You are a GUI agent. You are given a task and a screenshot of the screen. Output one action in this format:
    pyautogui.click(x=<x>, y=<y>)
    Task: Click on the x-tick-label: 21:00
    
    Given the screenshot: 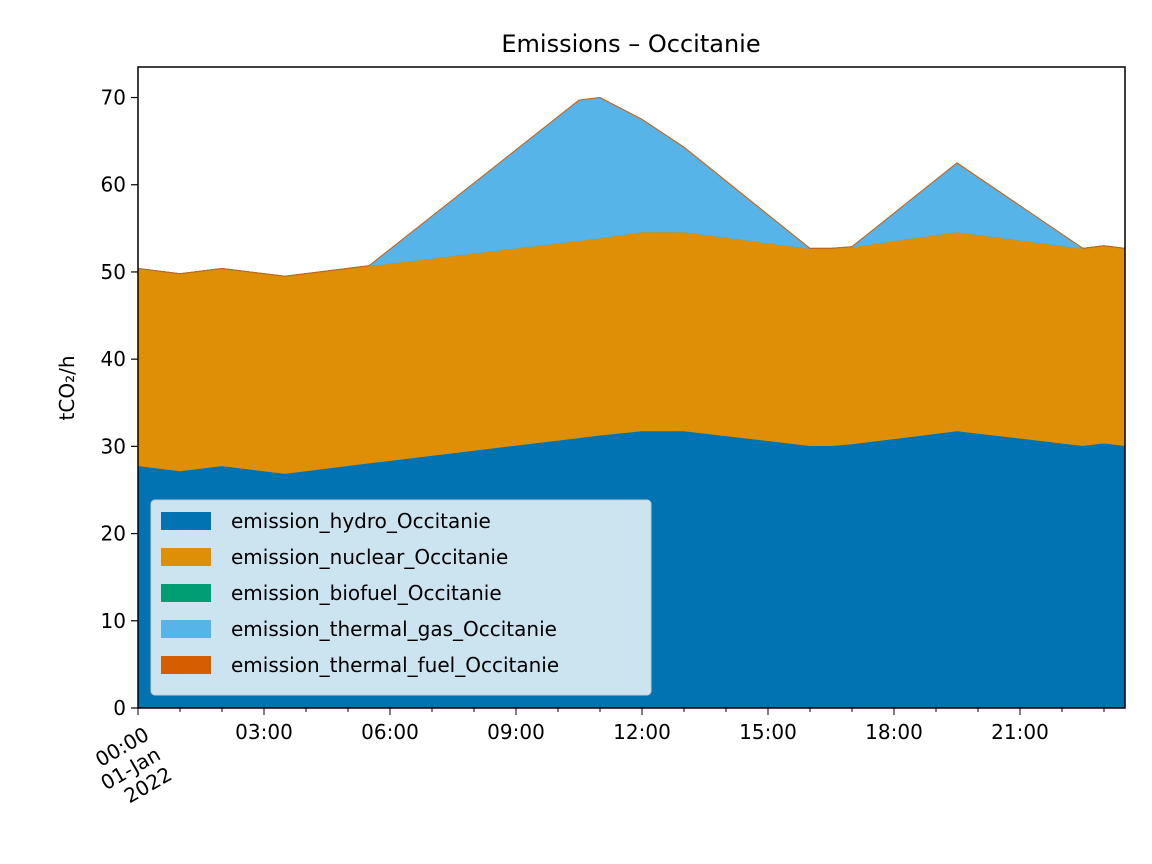 What is the action you would take?
    pyautogui.click(x=1020, y=732)
    